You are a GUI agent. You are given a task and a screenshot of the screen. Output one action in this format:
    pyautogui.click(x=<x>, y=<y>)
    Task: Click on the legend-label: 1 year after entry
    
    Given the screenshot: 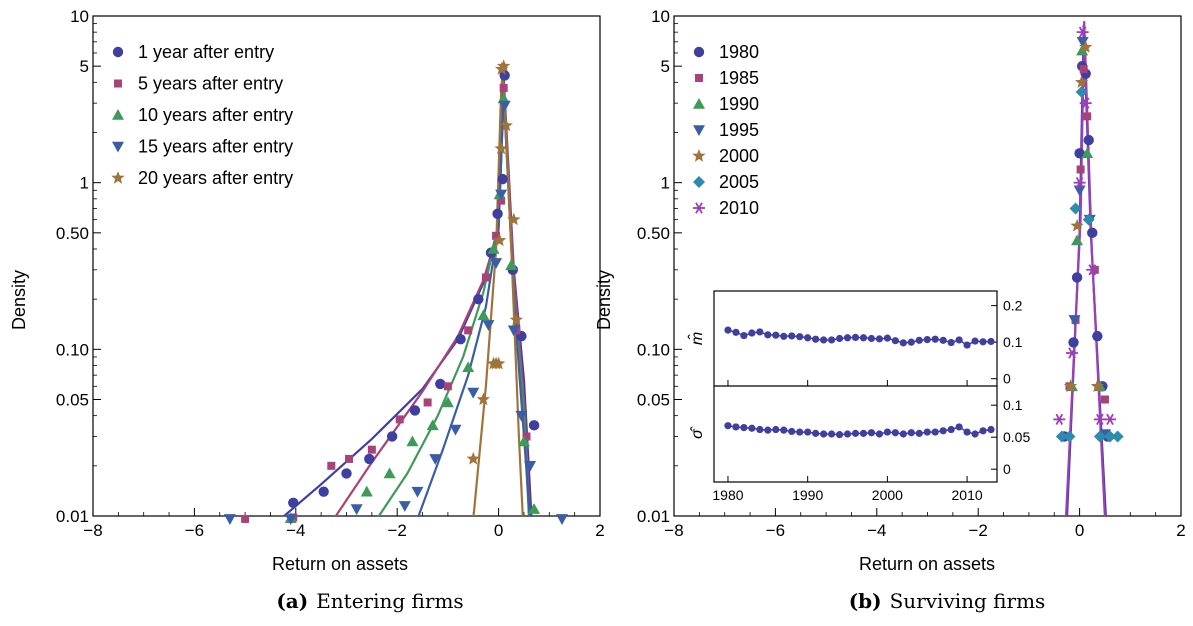 What is the action you would take?
    pyautogui.click(x=206, y=52)
    